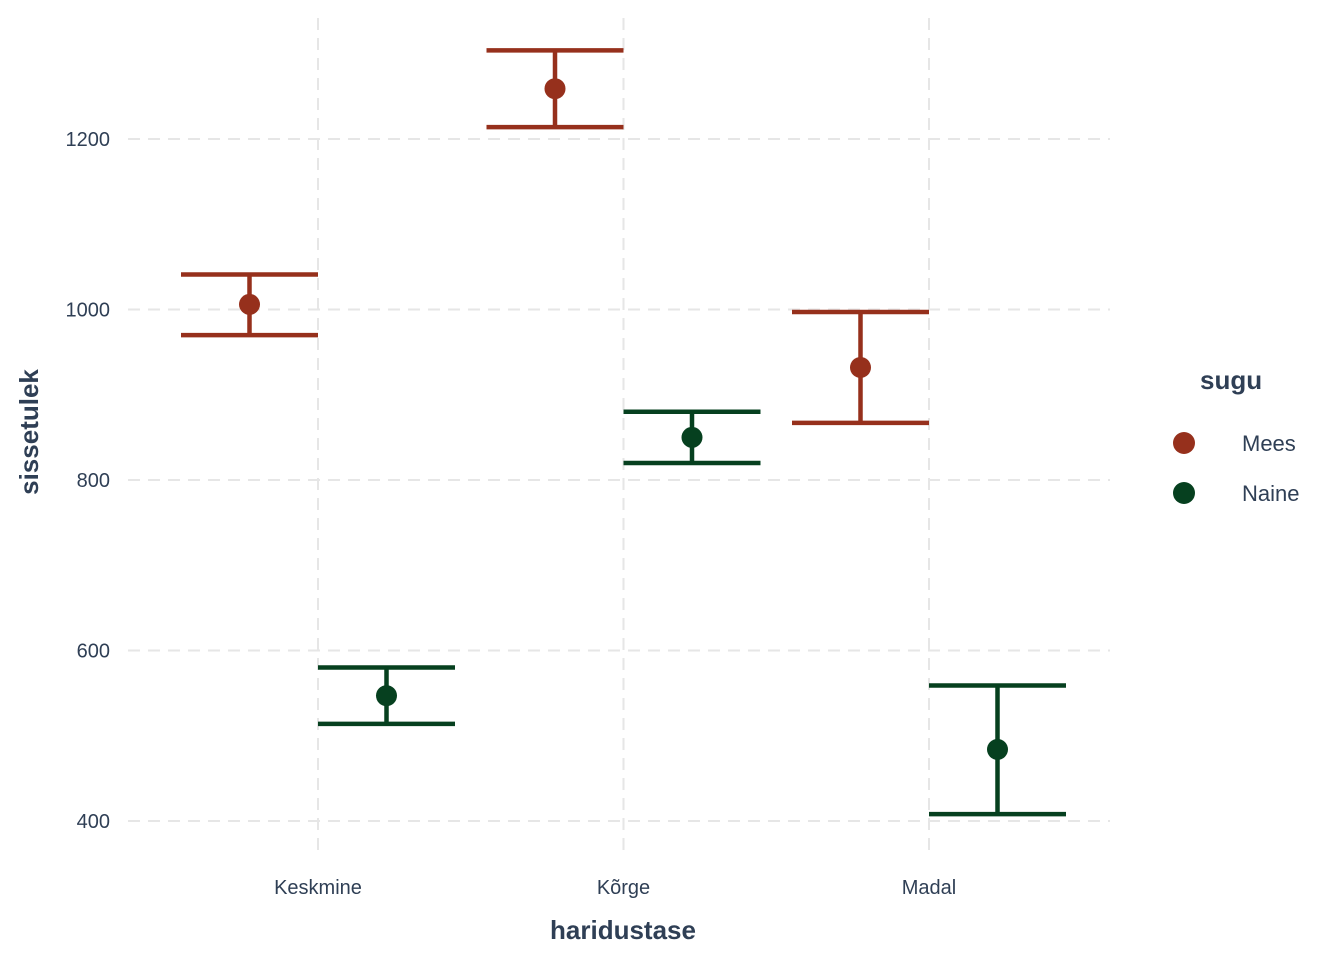 This screenshot has width=1344, height=960. What do you see at coordinates (1269, 443) in the screenshot?
I see `legend-label: Mees` at bounding box center [1269, 443].